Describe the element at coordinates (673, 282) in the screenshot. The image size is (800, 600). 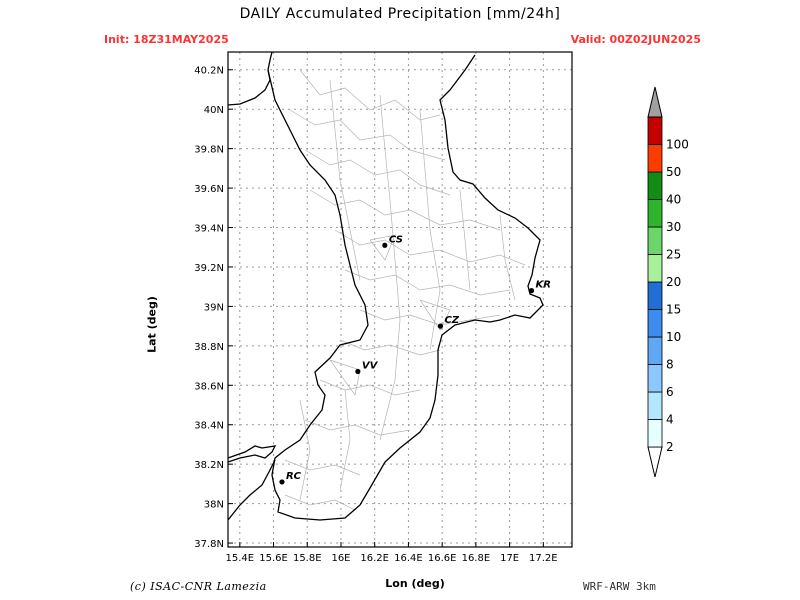
I see `colorbar-label: 20` at that location.